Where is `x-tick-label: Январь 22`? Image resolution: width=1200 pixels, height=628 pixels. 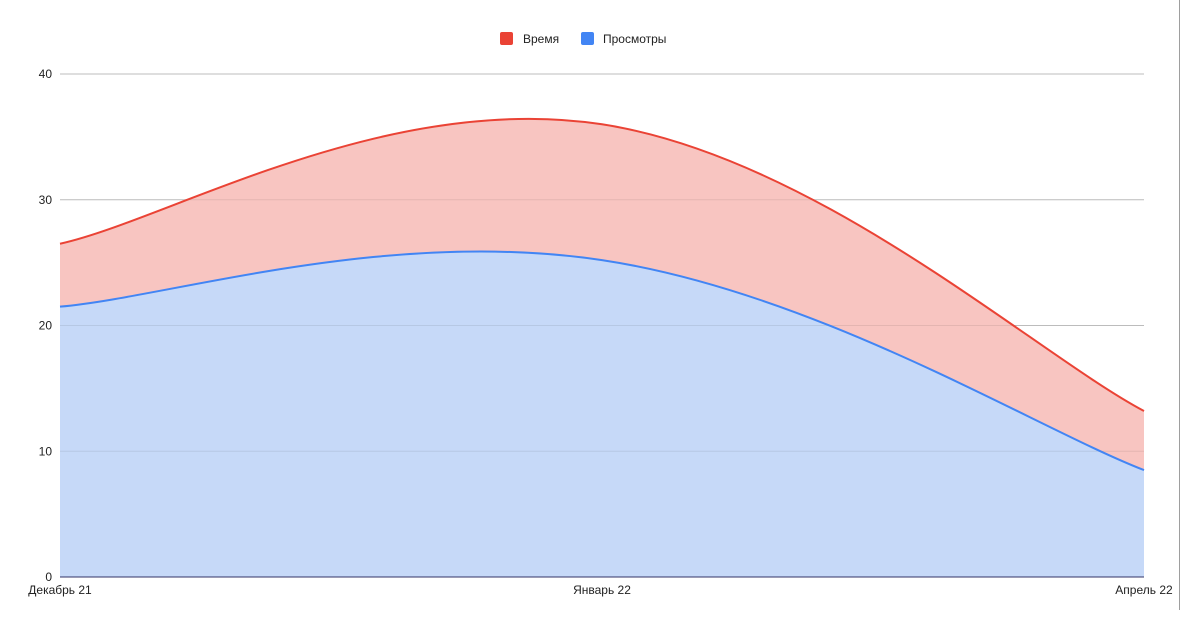 x-tick-label: Январь 22 is located at coordinates (602, 590).